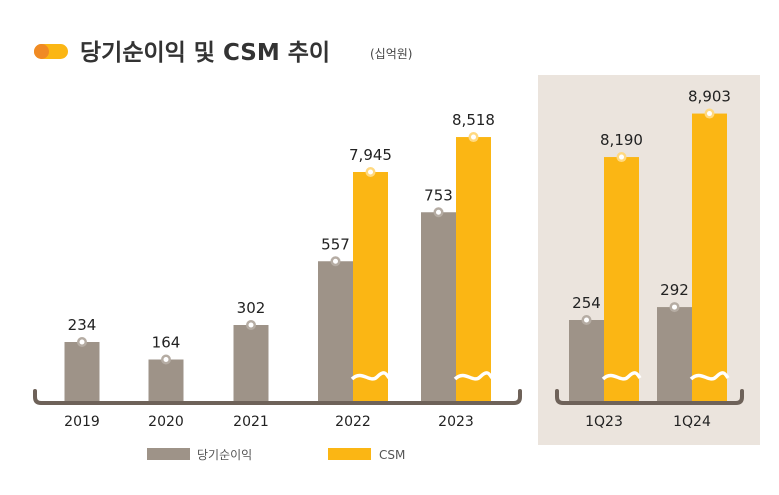 The height and width of the screenshot is (495, 779). I want to click on legend: 당기순이익 CSM, so click(276, 455).